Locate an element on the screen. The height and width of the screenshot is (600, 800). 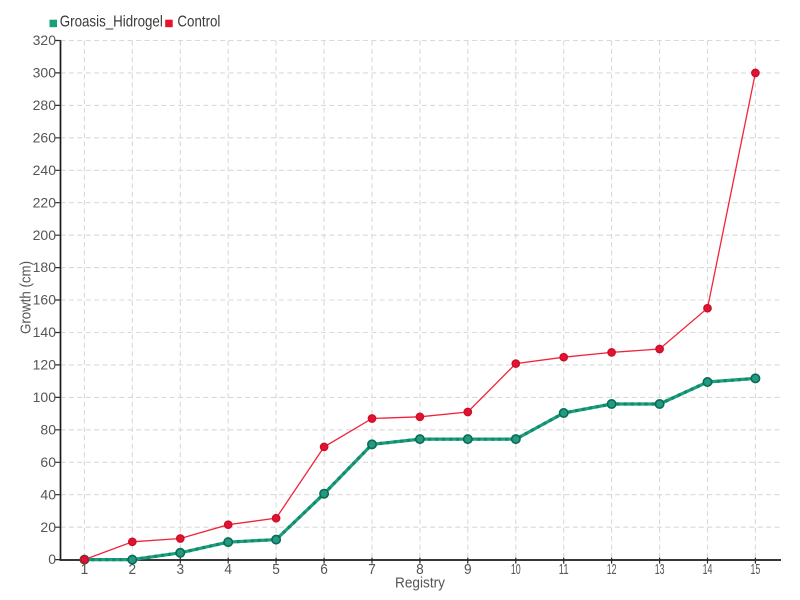
svg-text: 7 is located at coordinates (372, 569).